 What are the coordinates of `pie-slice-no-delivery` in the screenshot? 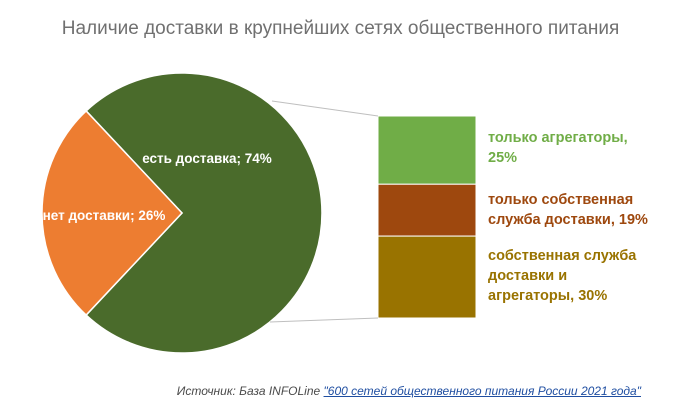 It's located at (112, 213).